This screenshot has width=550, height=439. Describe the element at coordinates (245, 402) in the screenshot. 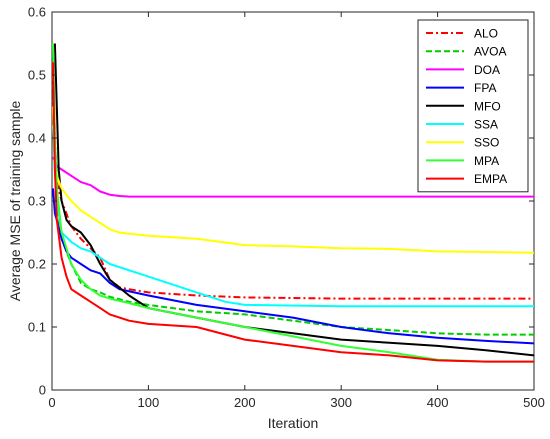

I see `x-tick-label: 200` at that location.